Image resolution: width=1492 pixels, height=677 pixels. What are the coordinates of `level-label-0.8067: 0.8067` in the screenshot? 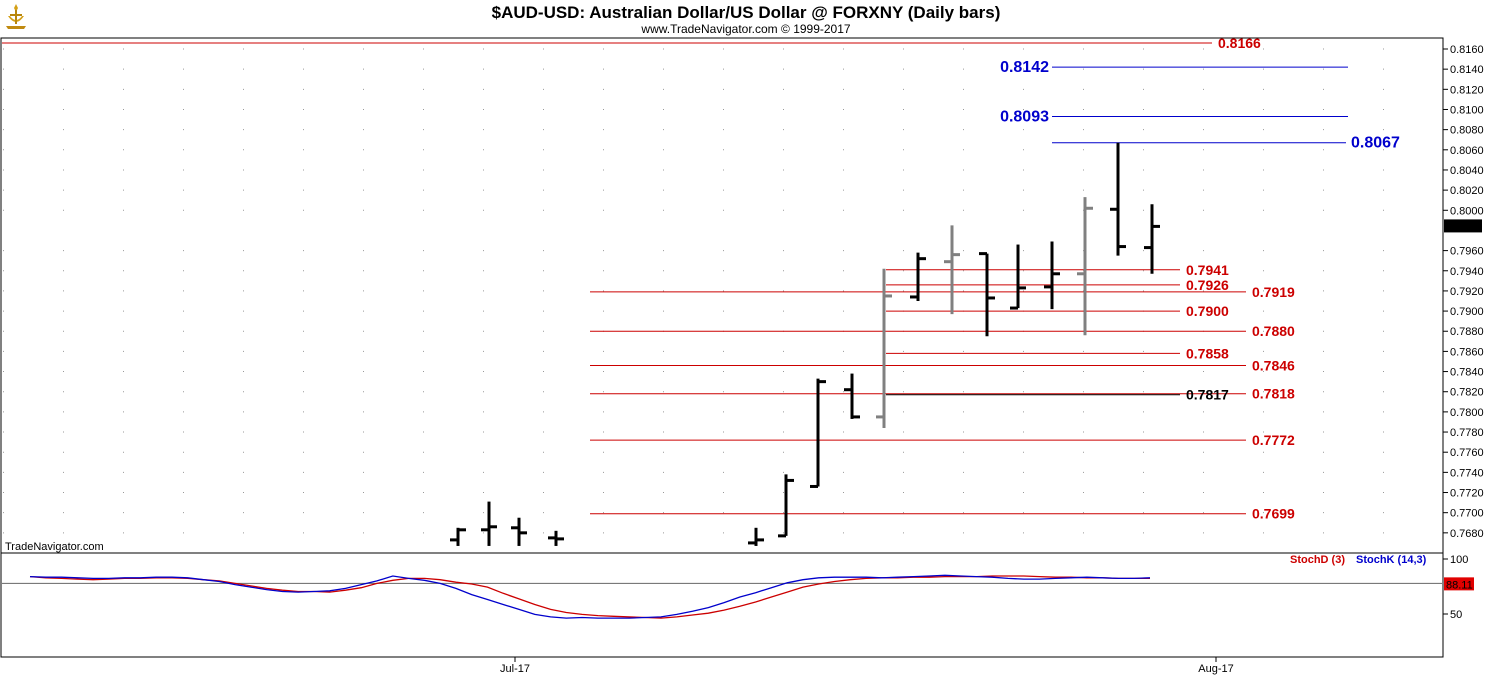 It's located at (1375, 143).